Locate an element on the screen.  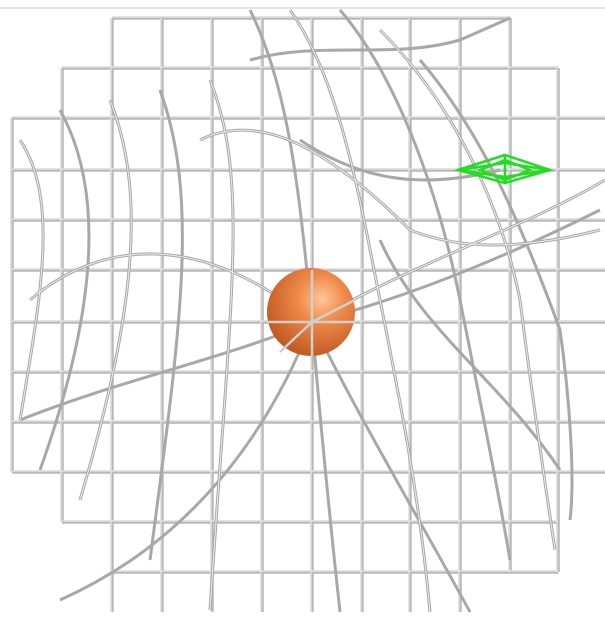
sphere-object is located at coordinates (311, 312).